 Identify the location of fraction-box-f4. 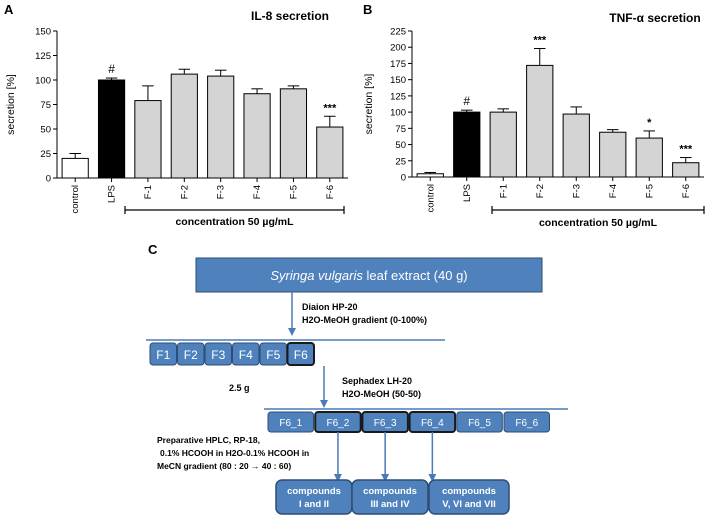
(246, 354).